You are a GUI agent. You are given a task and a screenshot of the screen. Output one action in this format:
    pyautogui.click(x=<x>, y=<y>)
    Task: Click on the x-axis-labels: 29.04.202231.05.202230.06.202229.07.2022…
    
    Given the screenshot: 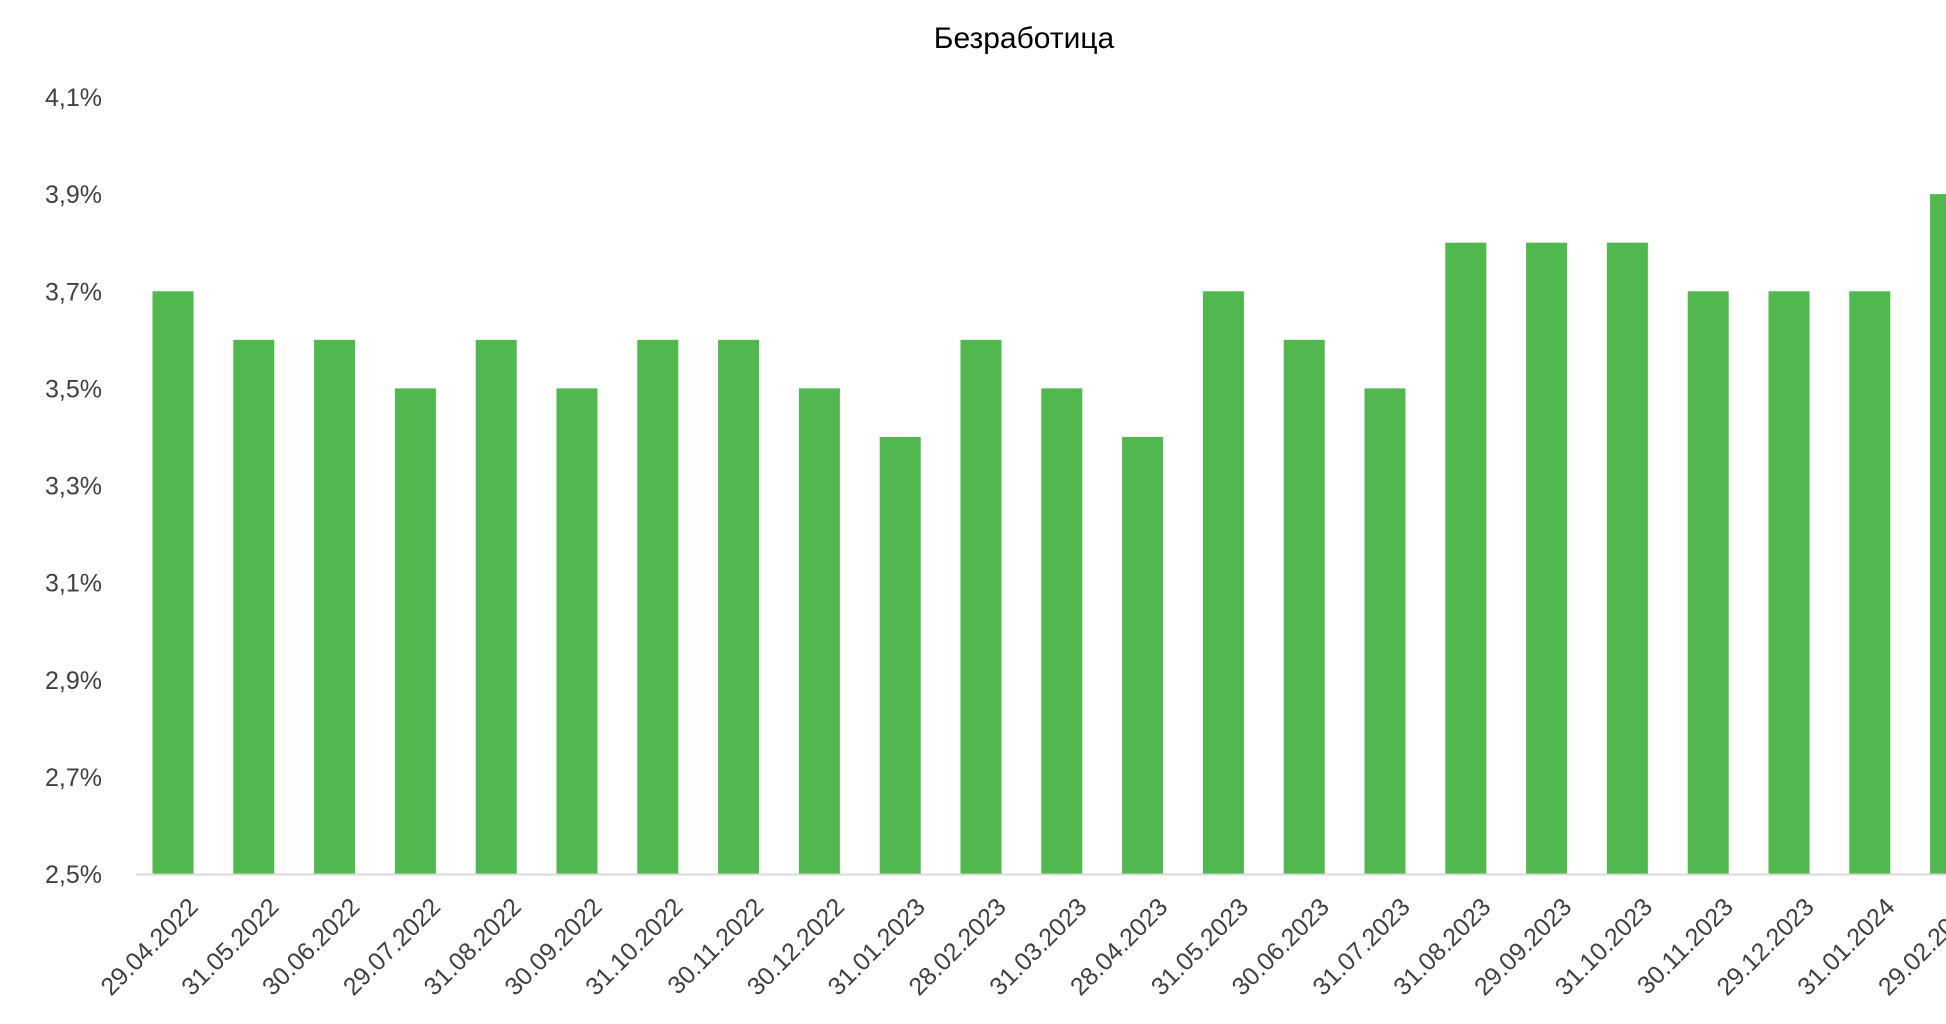 What is the action you would take?
    pyautogui.click(x=1020, y=947)
    